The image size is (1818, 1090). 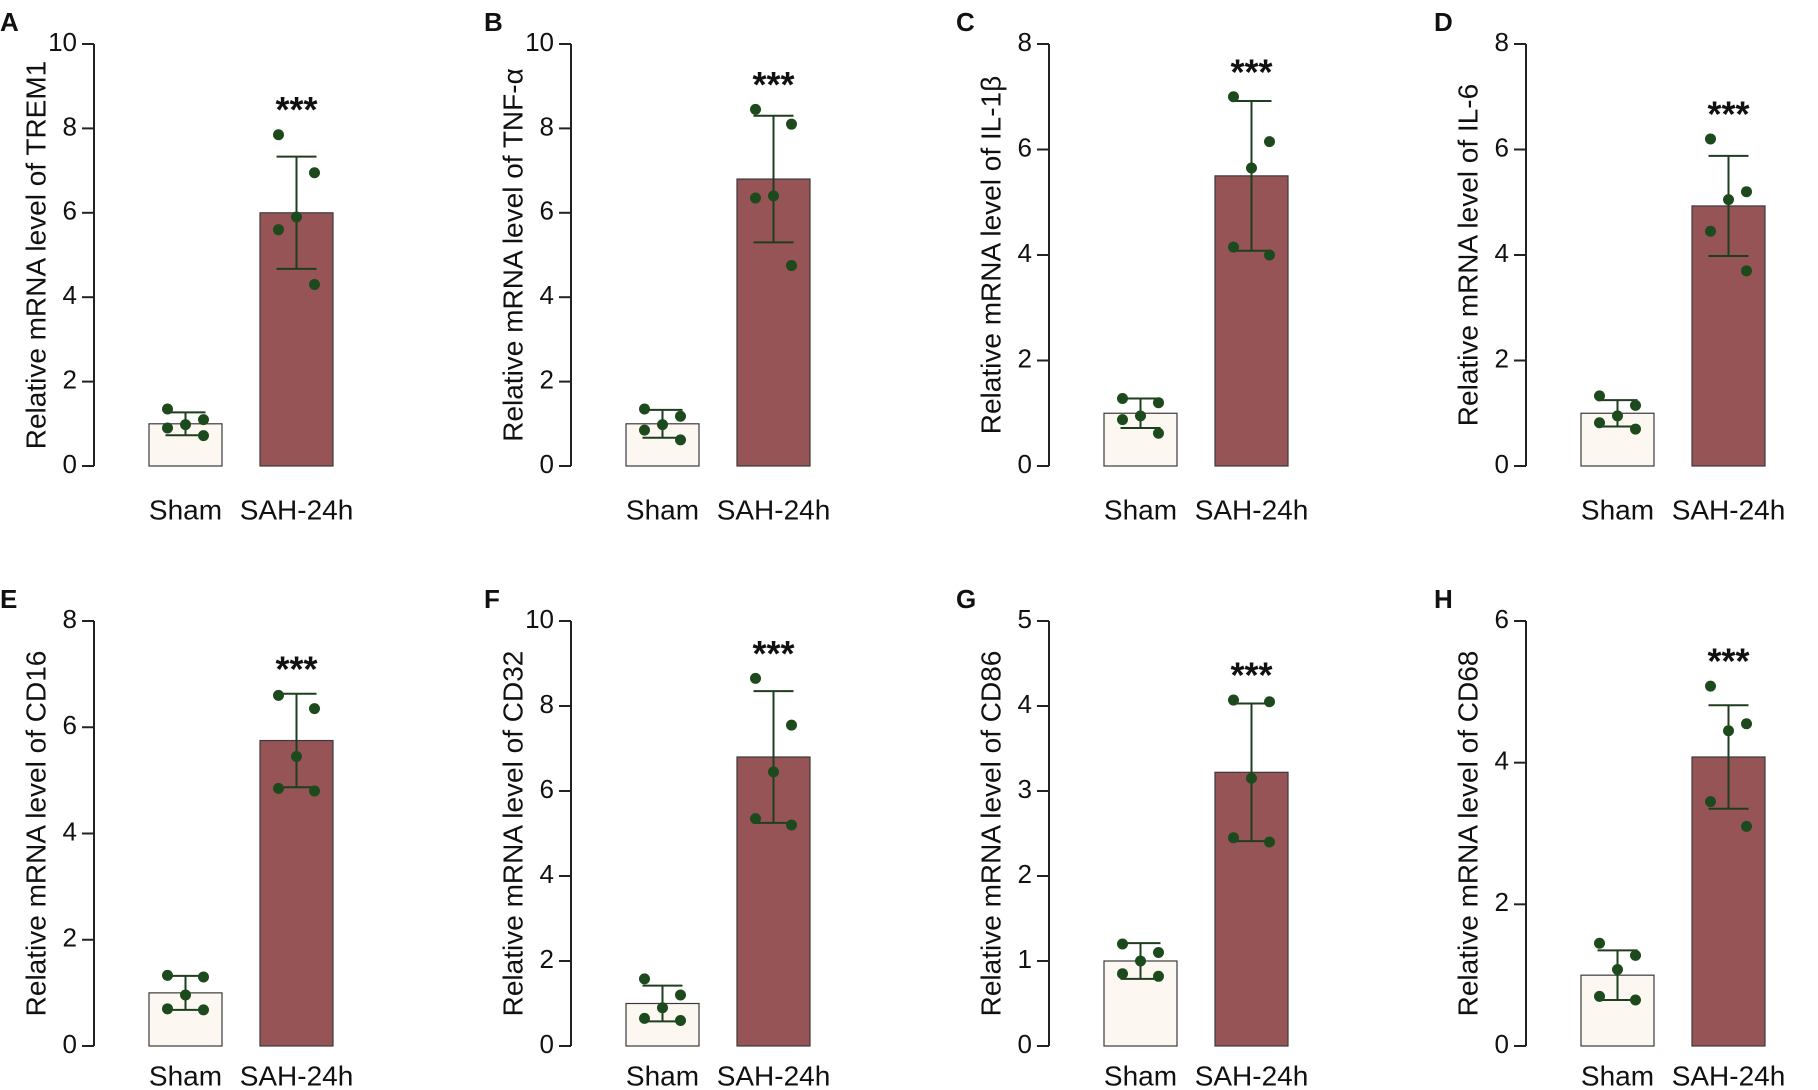 What do you see at coordinates (493, 22) in the screenshot?
I see `panel-letter: B` at bounding box center [493, 22].